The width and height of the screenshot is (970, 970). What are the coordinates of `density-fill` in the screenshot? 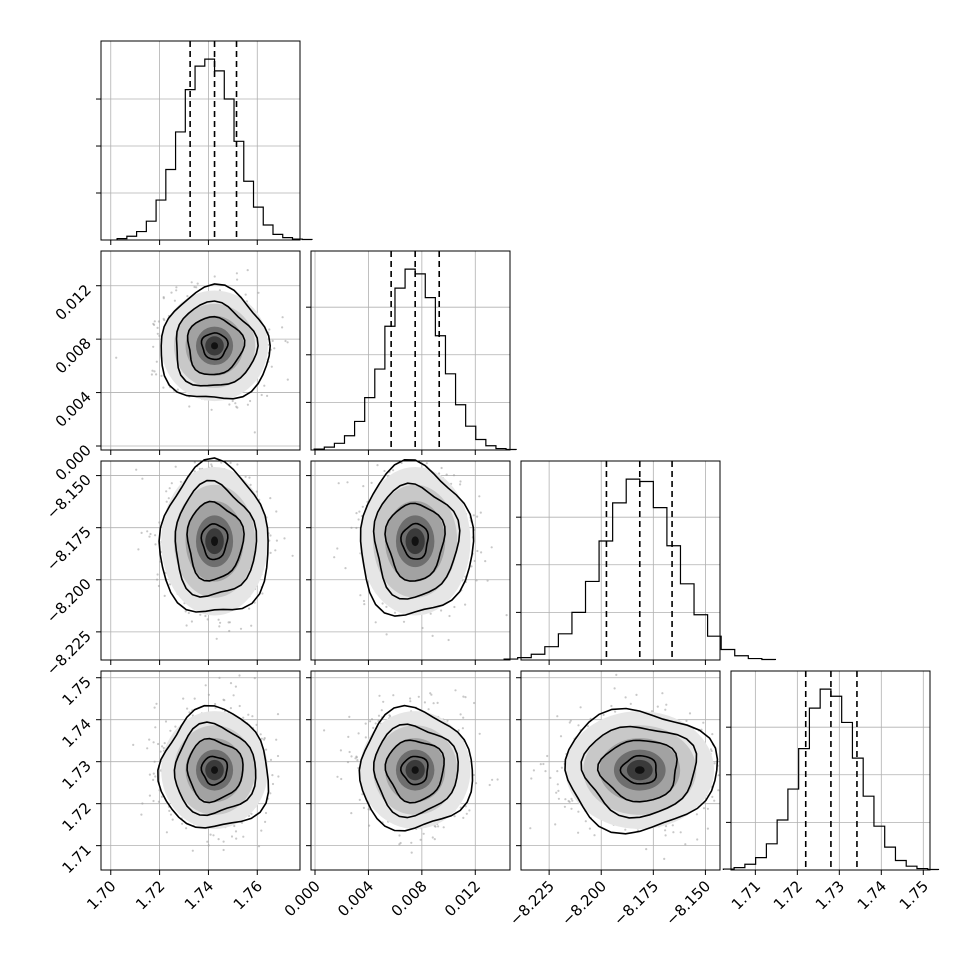 It's located at (415, 770).